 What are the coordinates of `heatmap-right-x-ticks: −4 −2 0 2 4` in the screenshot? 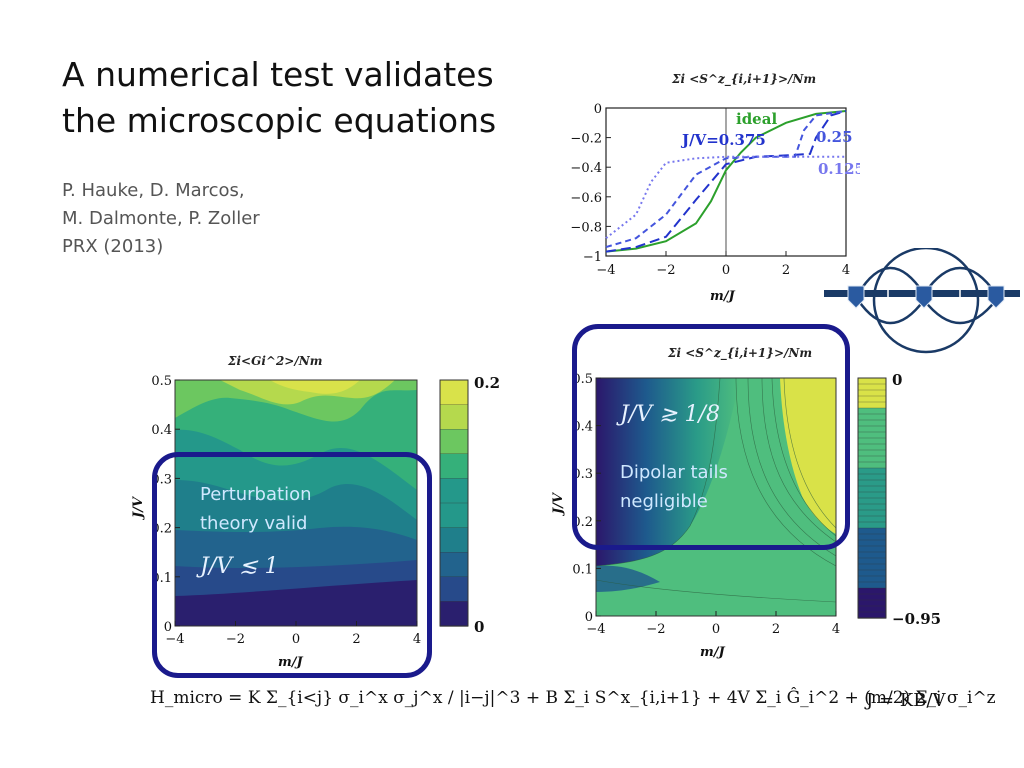 It's located at (713, 624).